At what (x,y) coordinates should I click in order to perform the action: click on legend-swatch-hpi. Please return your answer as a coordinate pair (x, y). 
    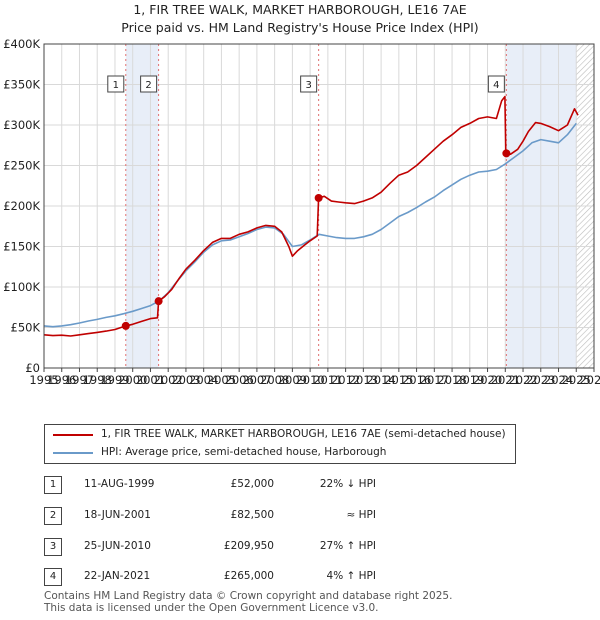
    Looking at the image, I should click on (73, 453).